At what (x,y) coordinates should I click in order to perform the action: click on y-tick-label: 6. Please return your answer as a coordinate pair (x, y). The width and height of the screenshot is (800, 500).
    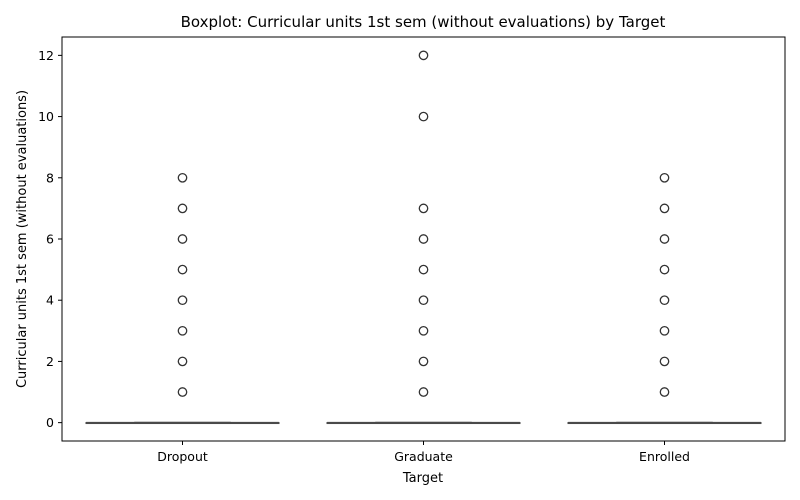
    Looking at the image, I should click on (50, 239).